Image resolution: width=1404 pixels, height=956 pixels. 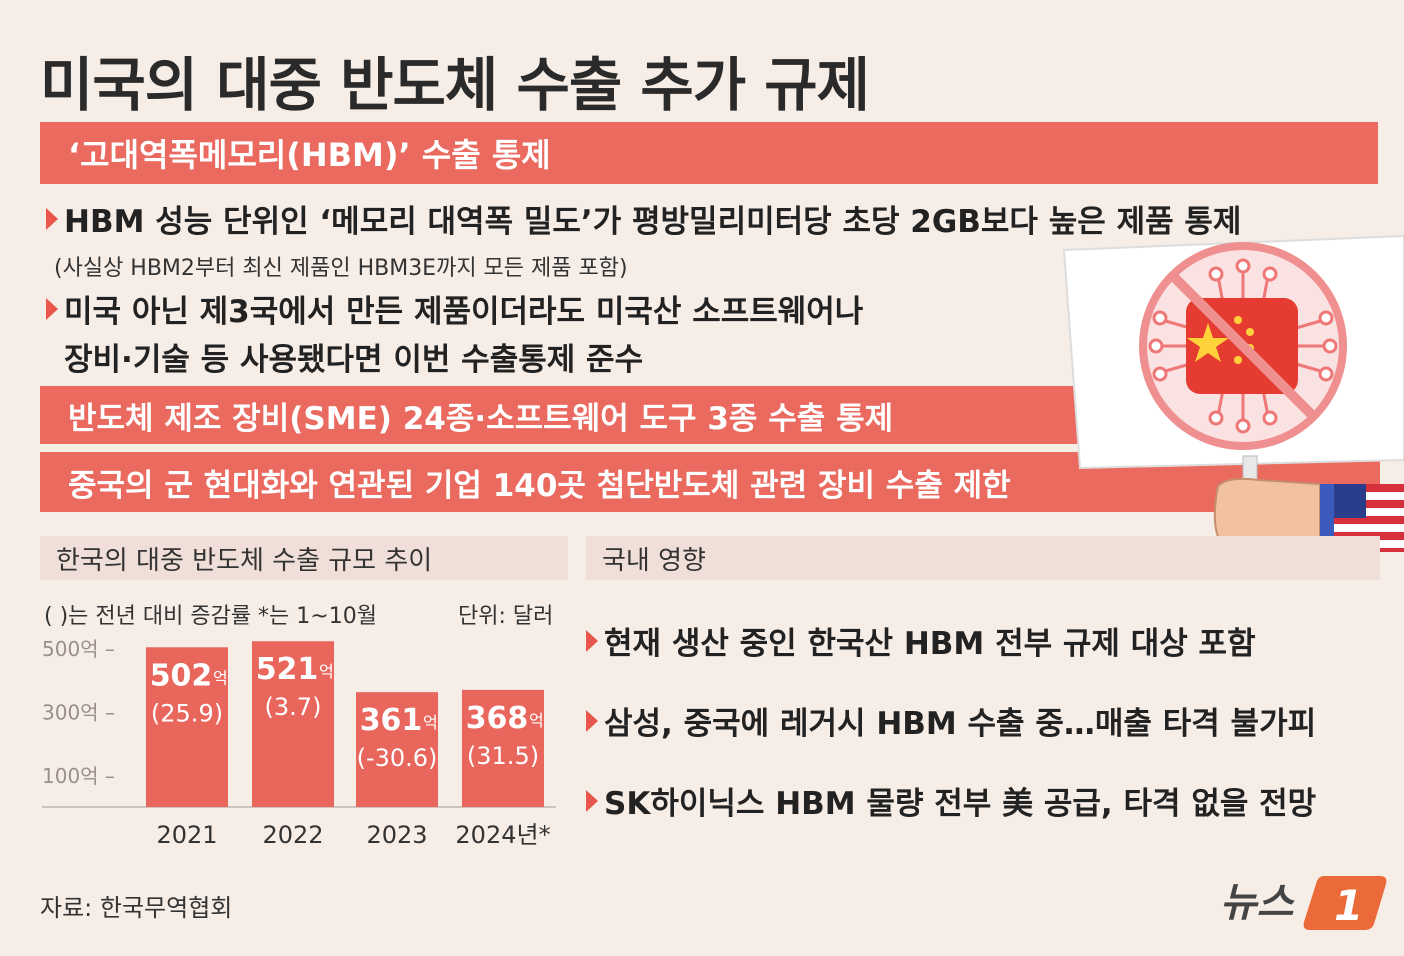 I want to click on bar-value-label: 502, so click(x=181, y=675).